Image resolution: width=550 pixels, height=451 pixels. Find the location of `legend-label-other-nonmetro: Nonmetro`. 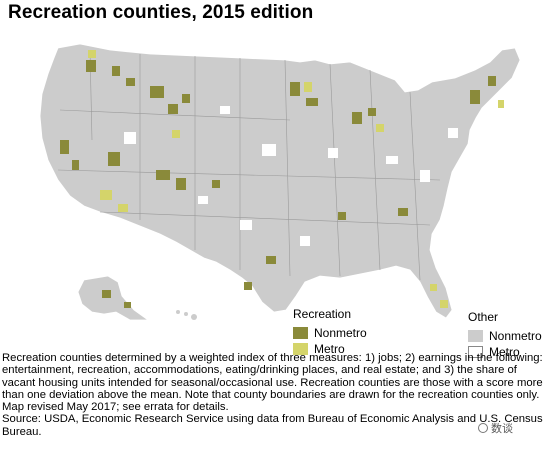

legend-label-other-nonmetro: Nonmetro is located at coordinates (515, 336).